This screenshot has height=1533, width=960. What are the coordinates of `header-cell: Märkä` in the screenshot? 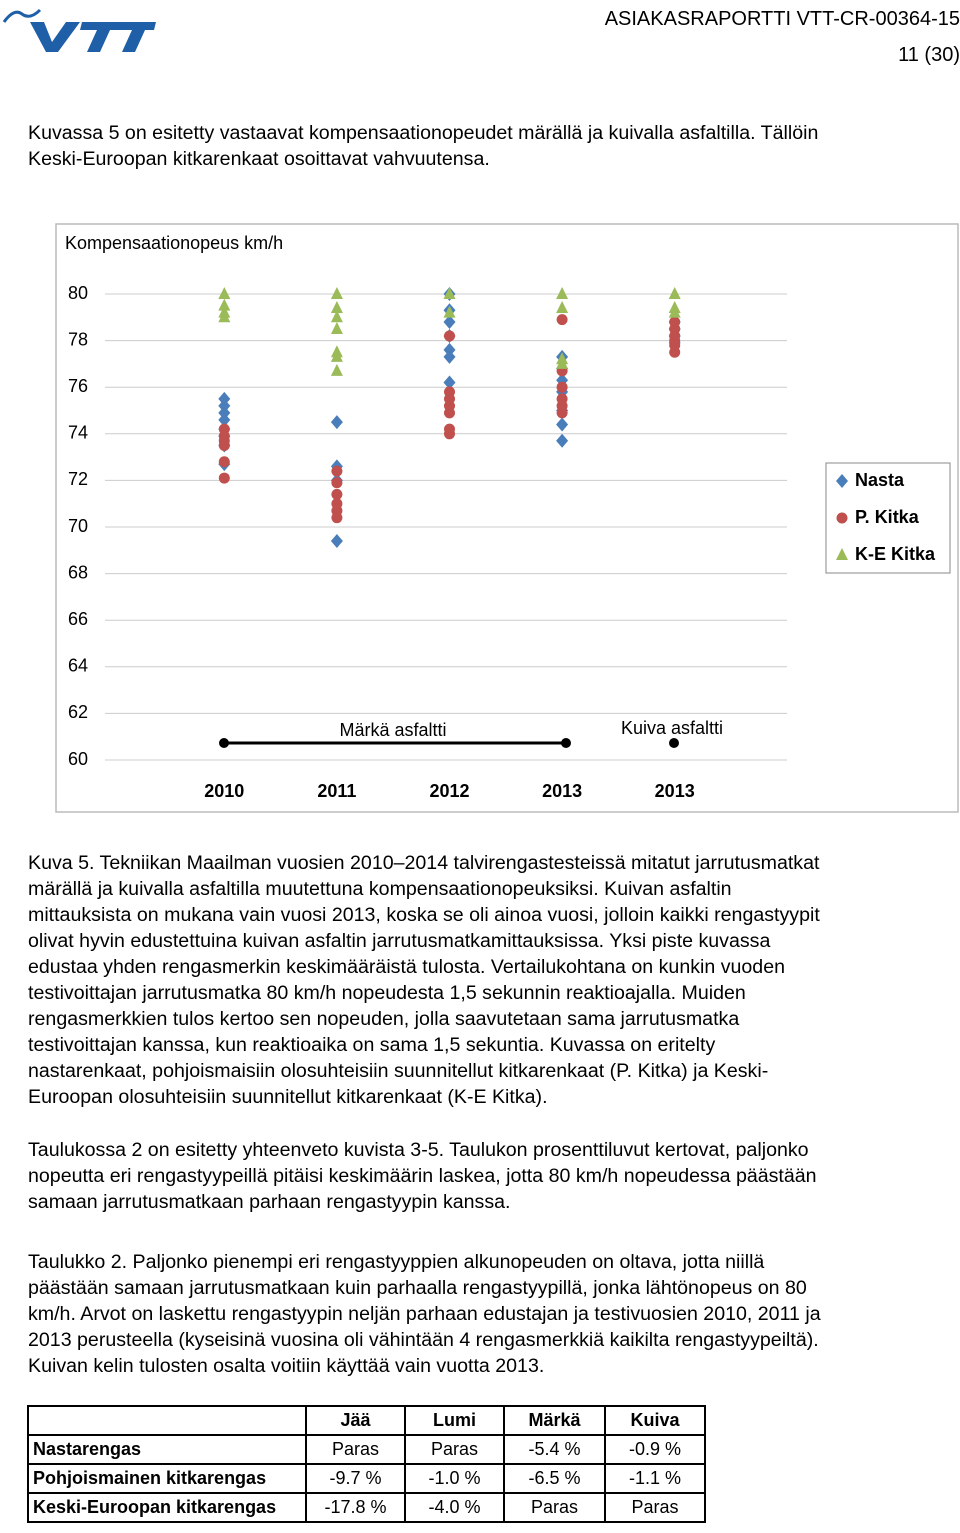 It's located at (554, 1420).